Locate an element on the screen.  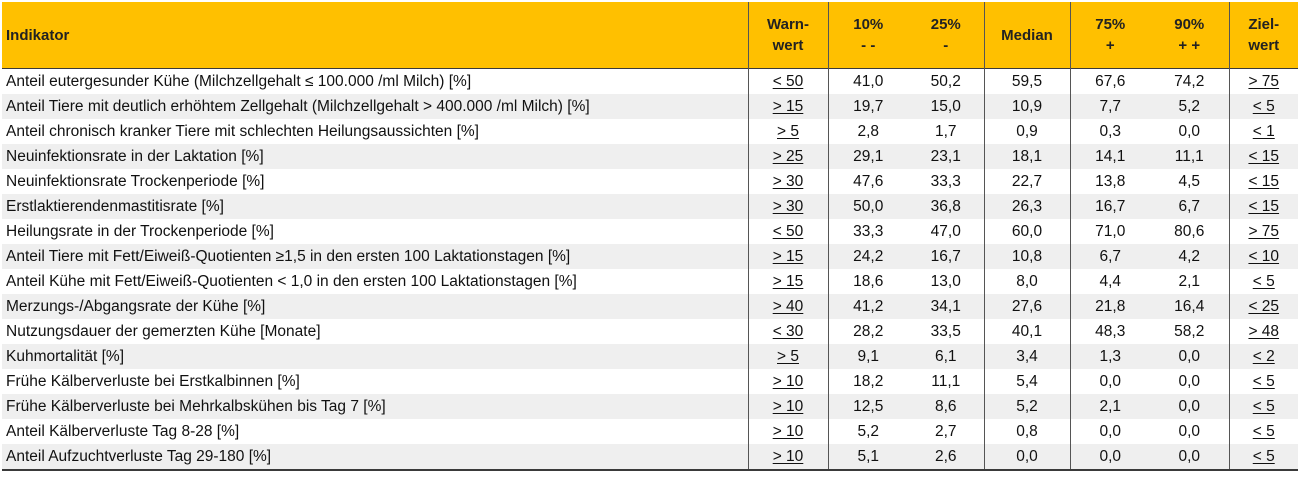
header-zielwert: Ziel- wert is located at coordinates (1263, 35).